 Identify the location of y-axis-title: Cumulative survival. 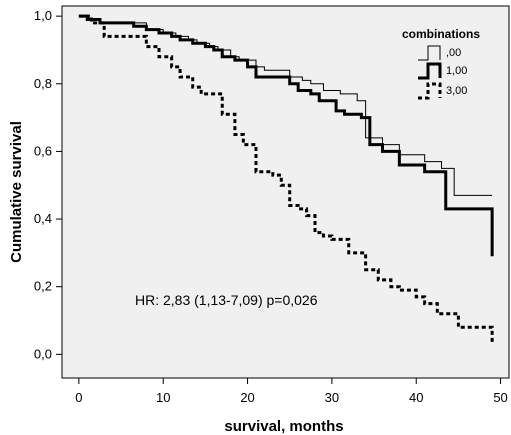
(16, 192).